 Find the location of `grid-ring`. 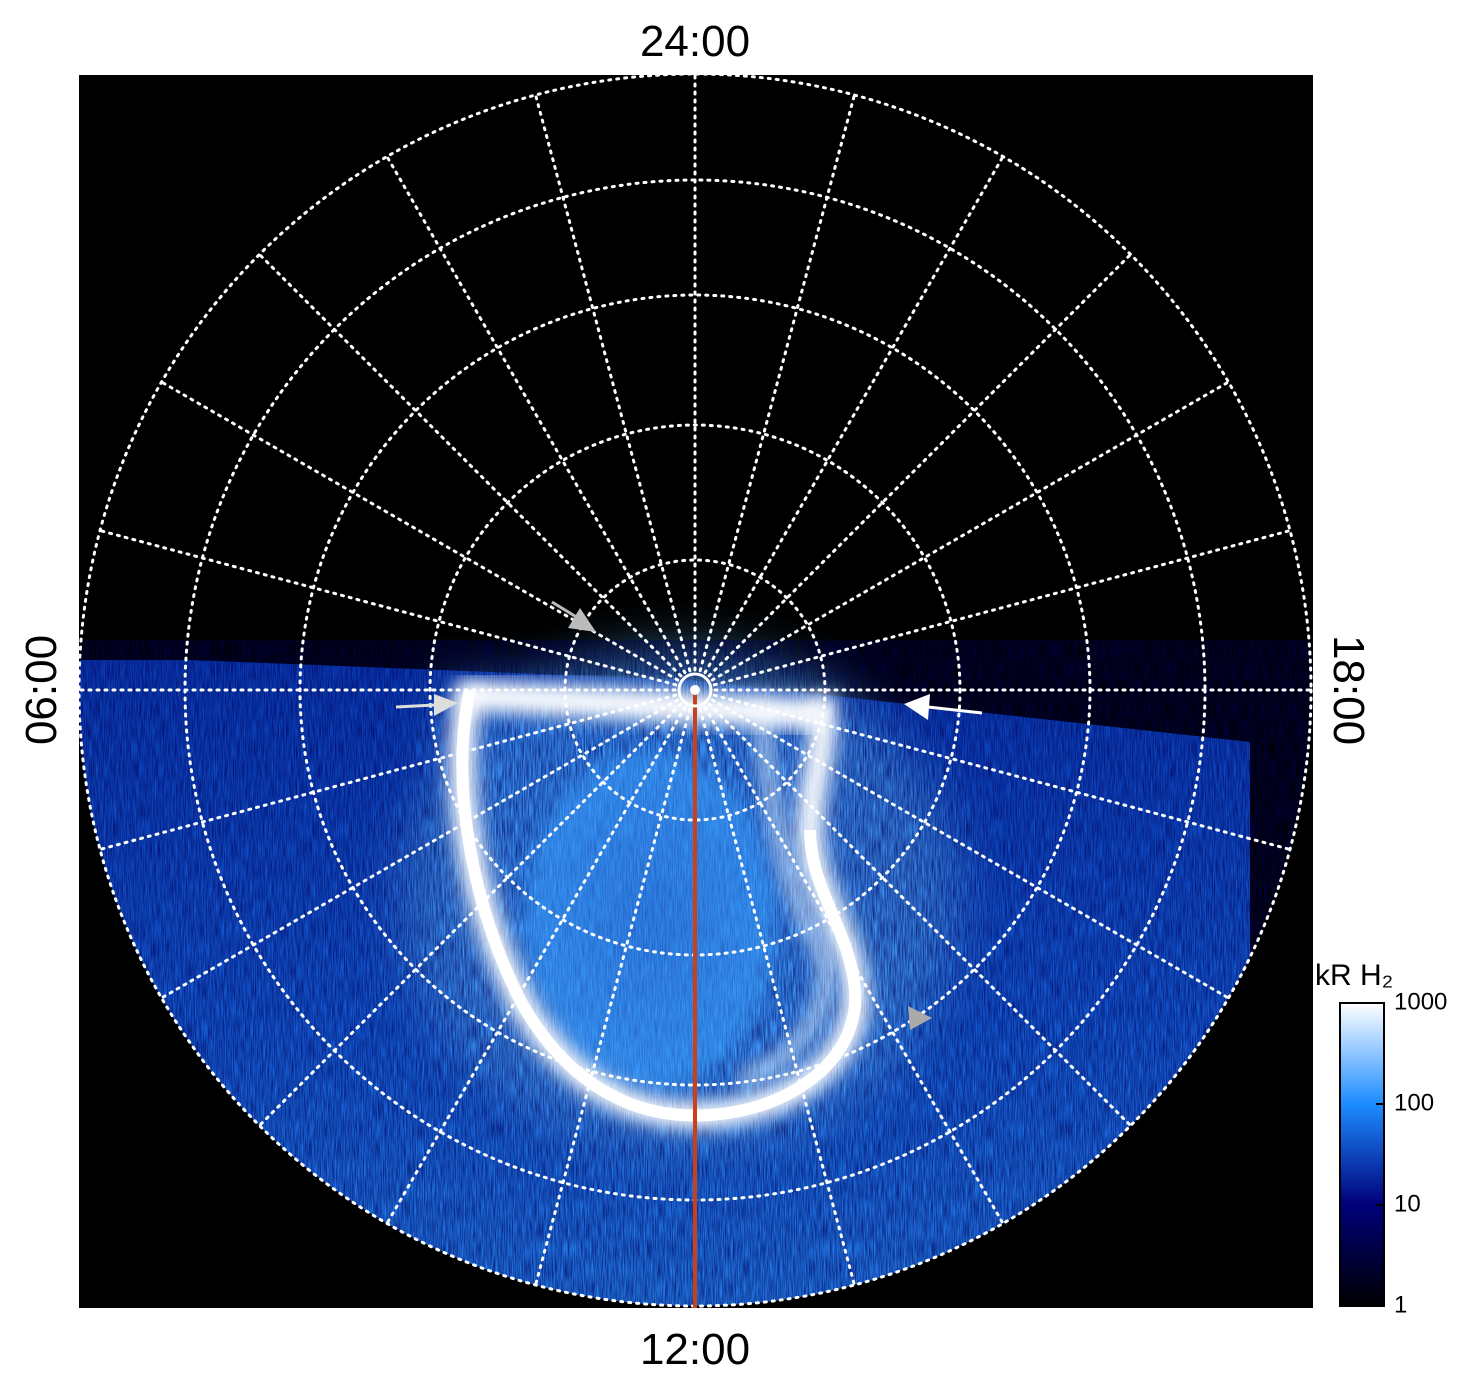

grid-ring is located at coordinates (695, 690).